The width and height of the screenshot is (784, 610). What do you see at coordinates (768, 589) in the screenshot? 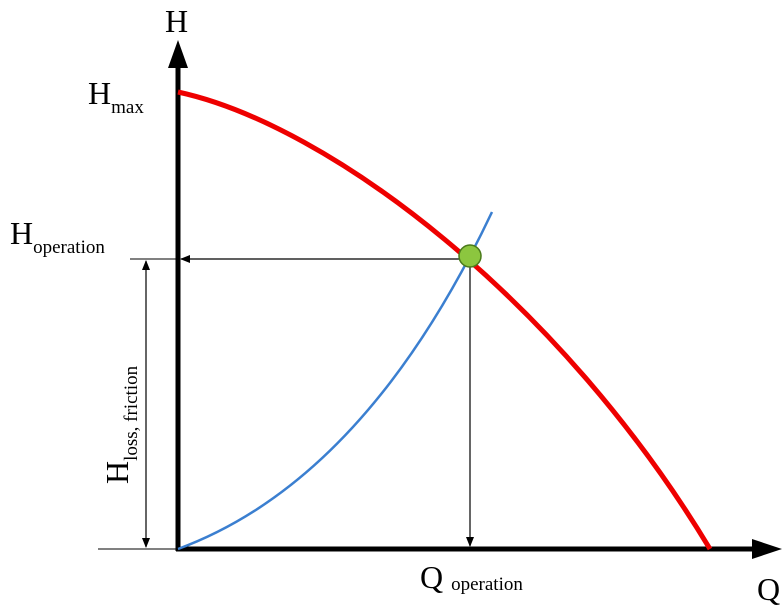
I see `x-axis-label: Q` at bounding box center [768, 589].